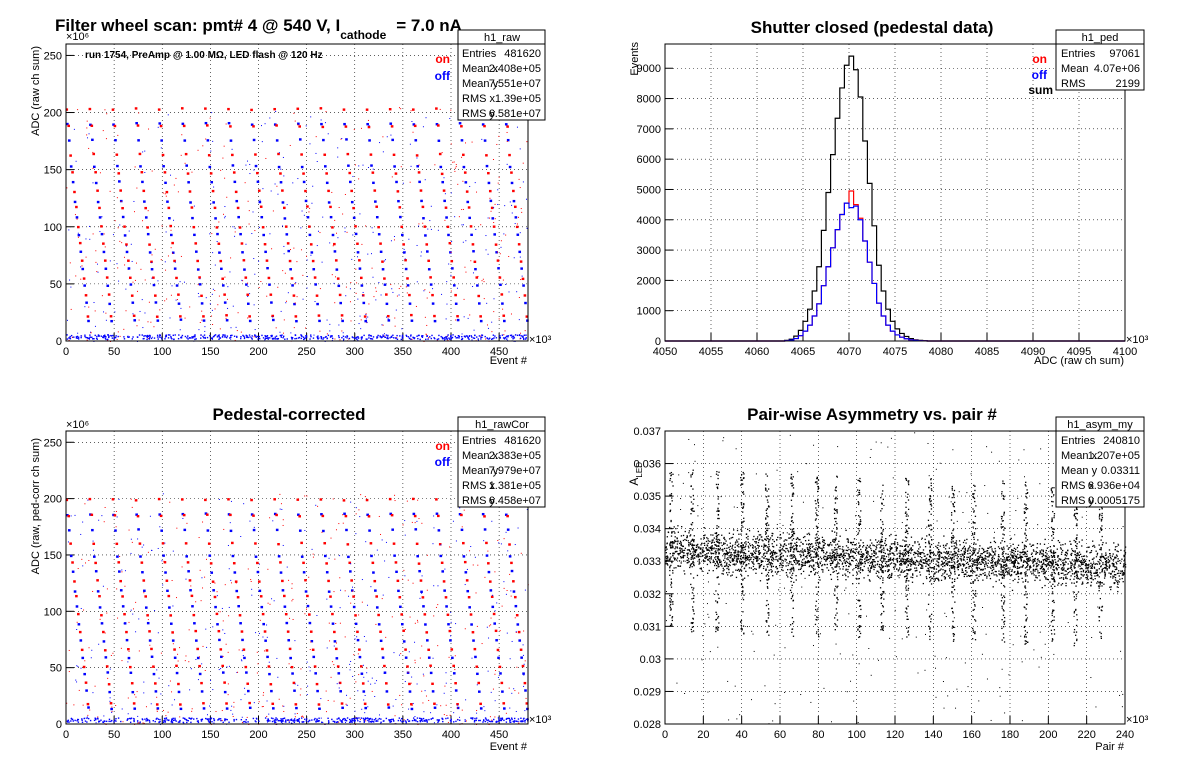 This screenshot has height=772, width=1196. I want to click on asym-x-tick-label: 240, so click(1125, 735).